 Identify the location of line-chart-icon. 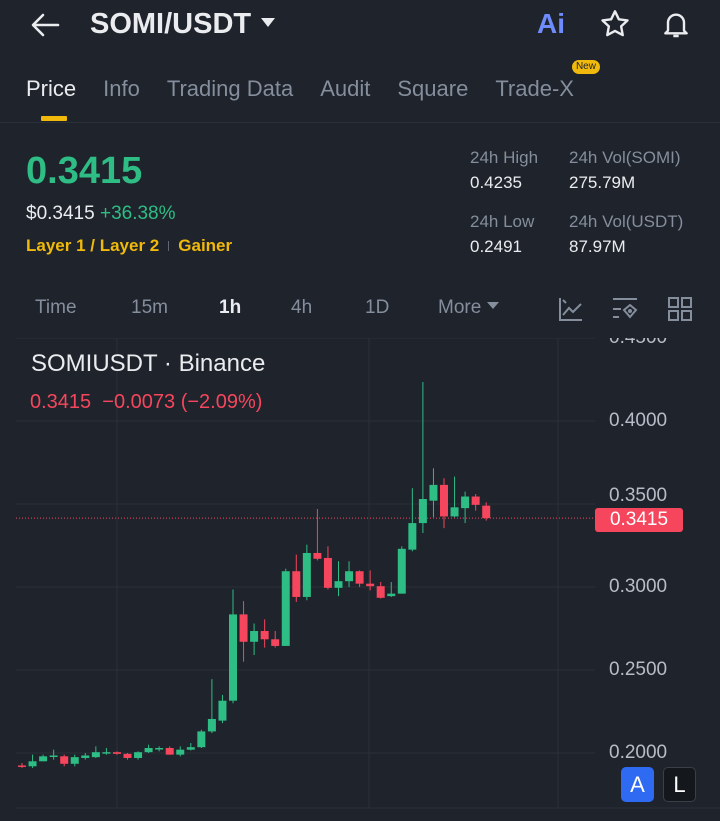
(570, 309).